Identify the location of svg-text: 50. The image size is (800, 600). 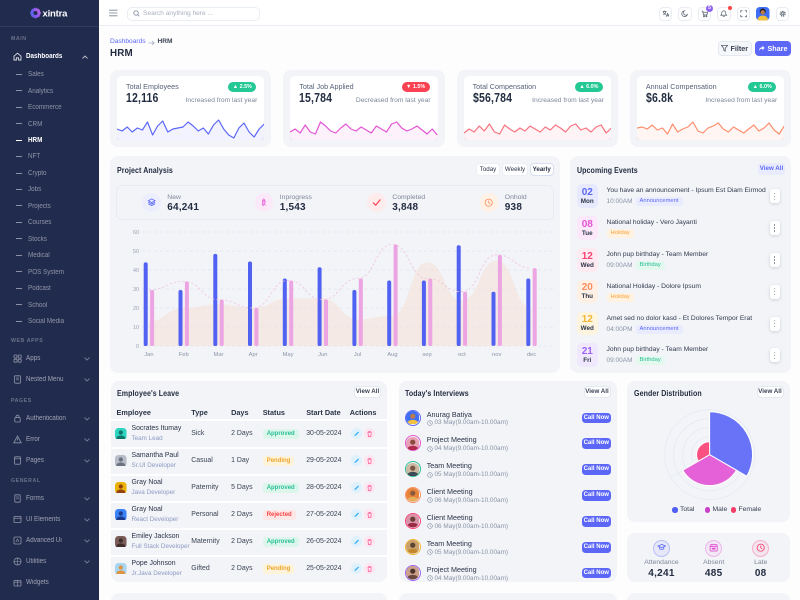
(136, 252).